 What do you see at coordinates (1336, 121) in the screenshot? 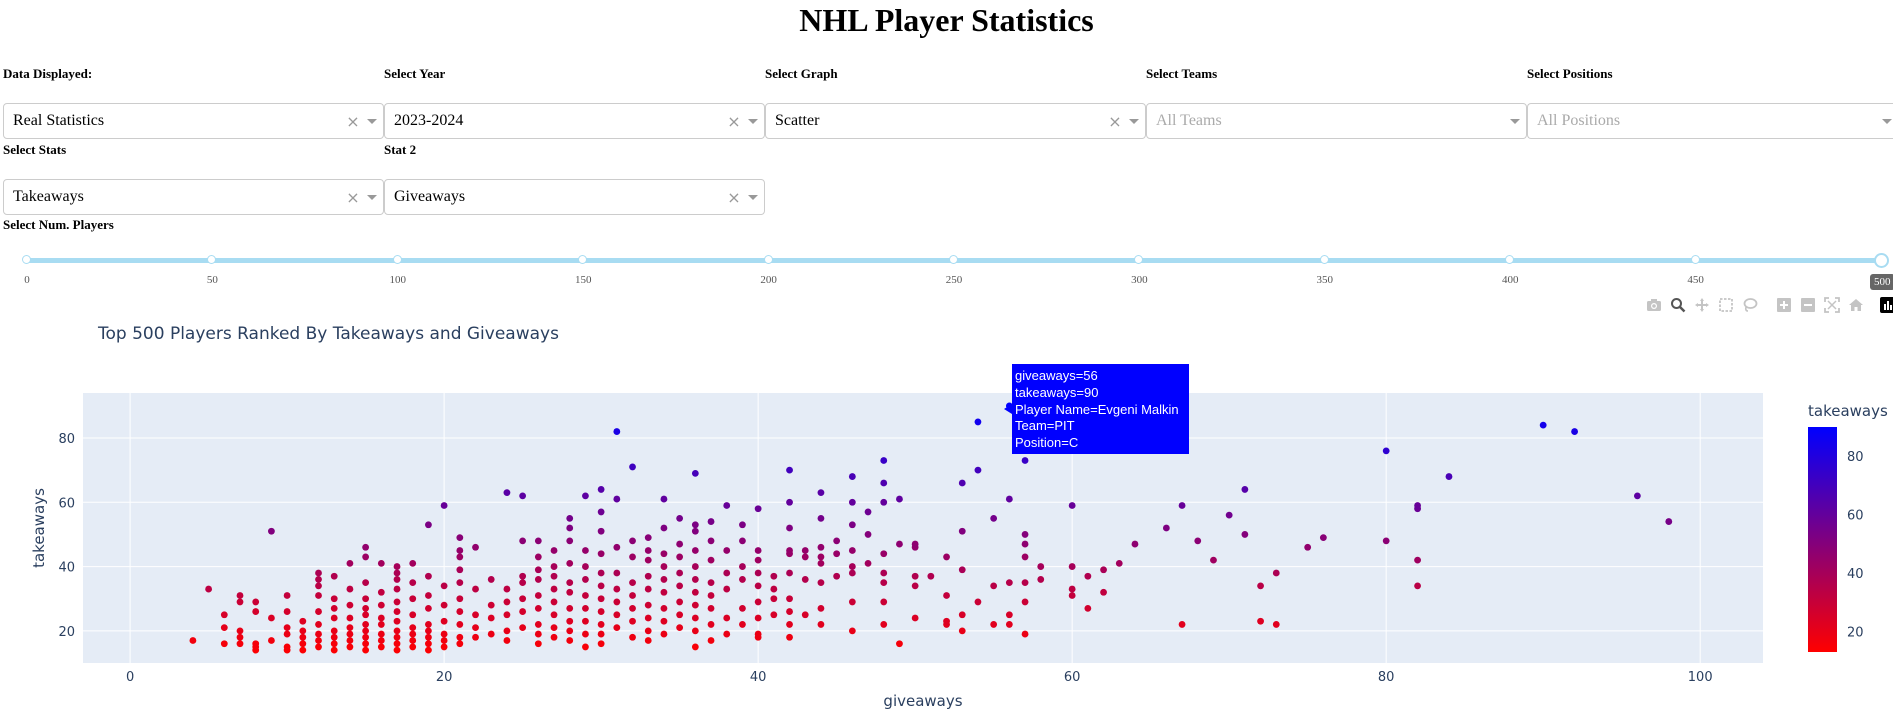
I see `select-teams-dropdown: All Teams` at bounding box center [1336, 121].